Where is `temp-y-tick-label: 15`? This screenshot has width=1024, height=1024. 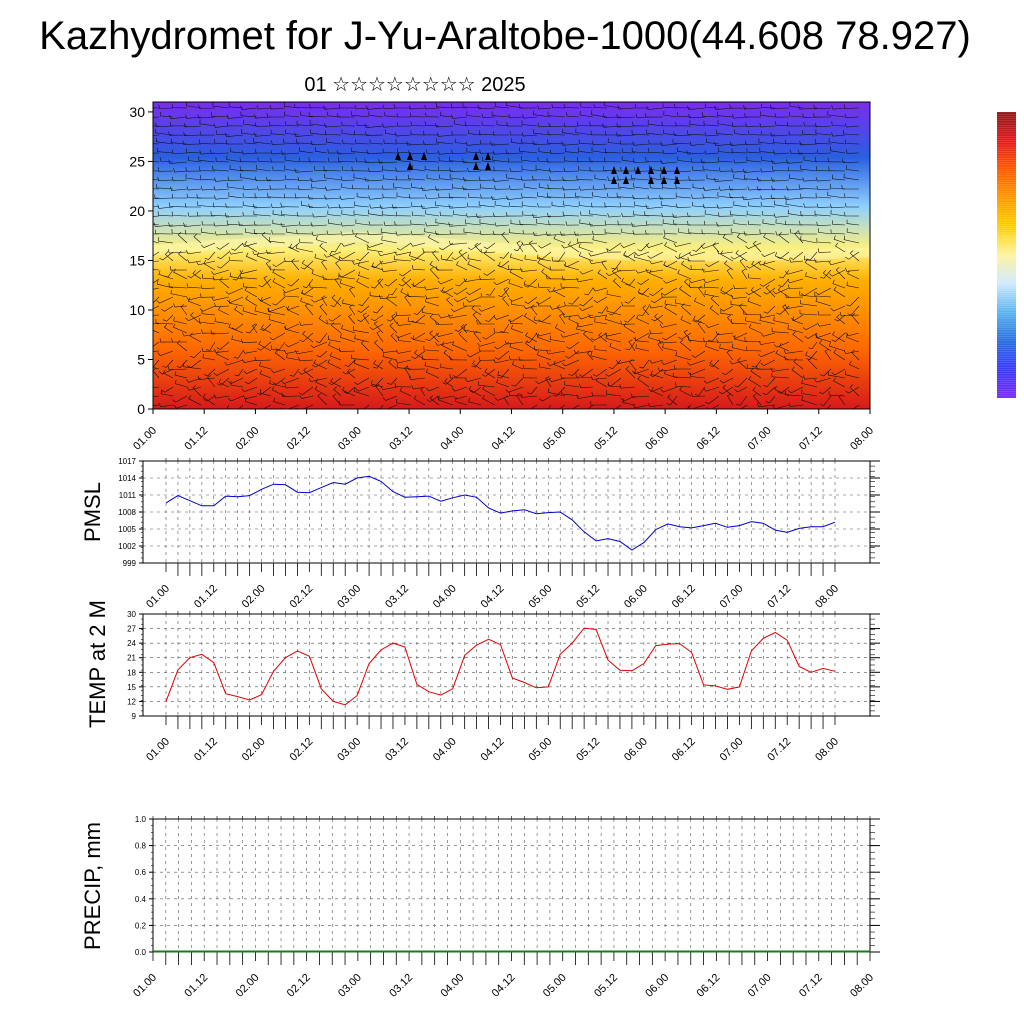
temp-y-tick-label: 15 is located at coordinates (131, 687).